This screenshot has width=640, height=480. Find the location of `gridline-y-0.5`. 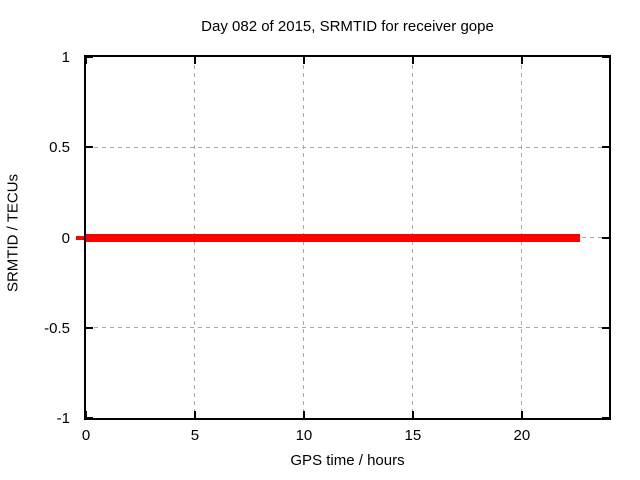

gridline-y-0.5 is located at coordinates (347, 147).